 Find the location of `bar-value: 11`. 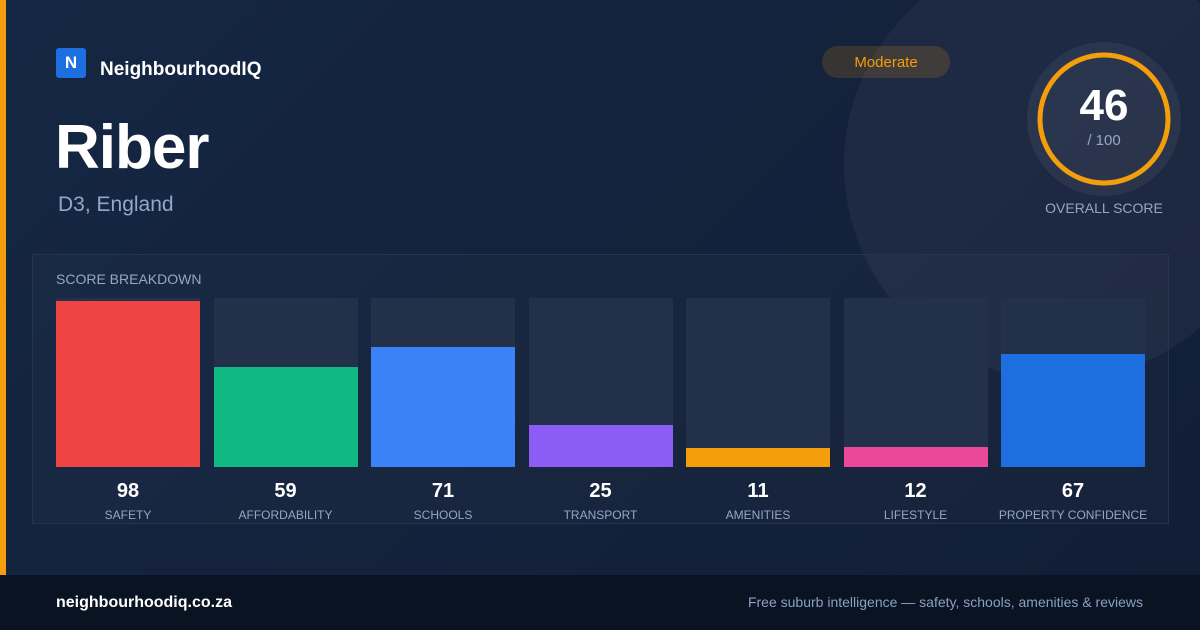

bar-value: 11 is located at coordinates (758, 491).